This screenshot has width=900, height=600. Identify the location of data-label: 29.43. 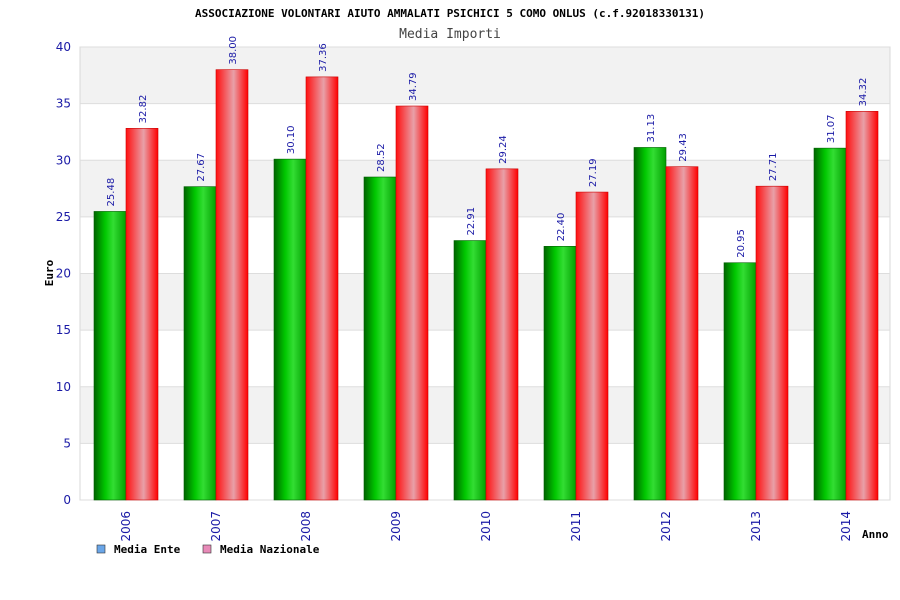
(683, 147).